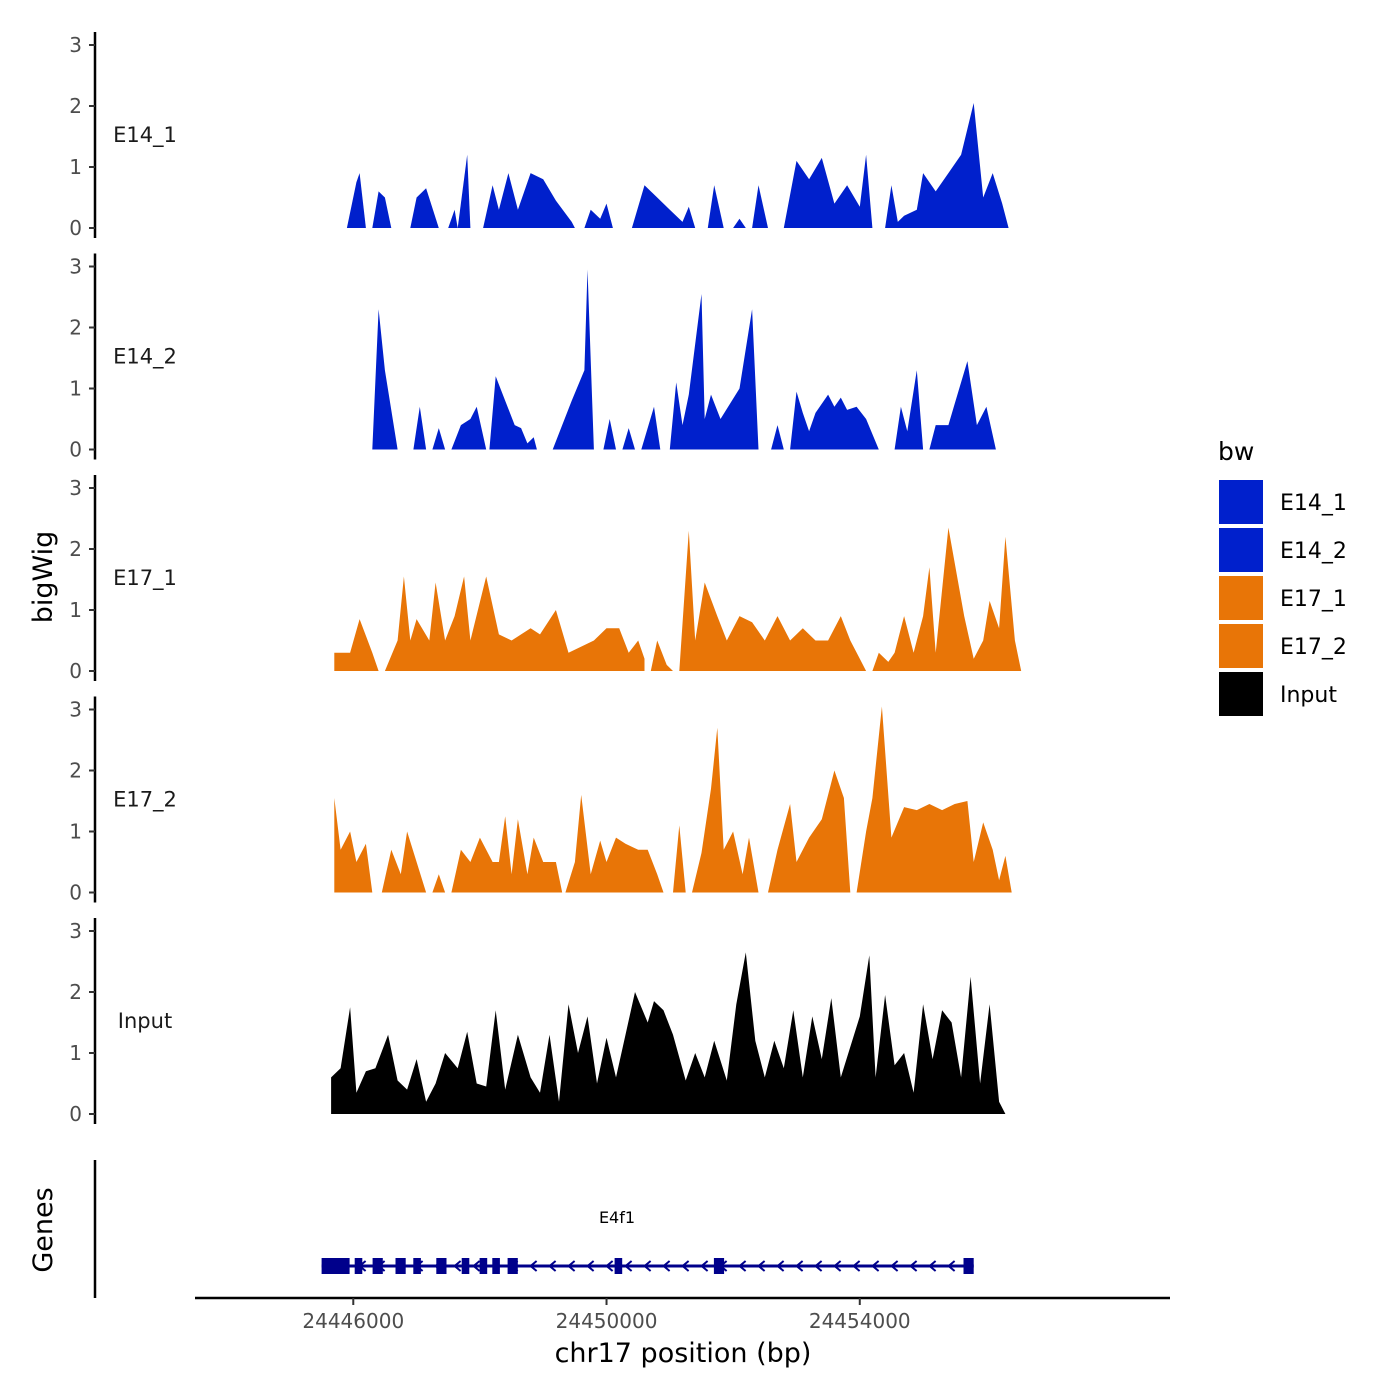  What do you see at coordinates (683, 1353) in the screenshot?
I see `x-axis-title: chr17 position (bp)` at bounding box center [683, 1353].